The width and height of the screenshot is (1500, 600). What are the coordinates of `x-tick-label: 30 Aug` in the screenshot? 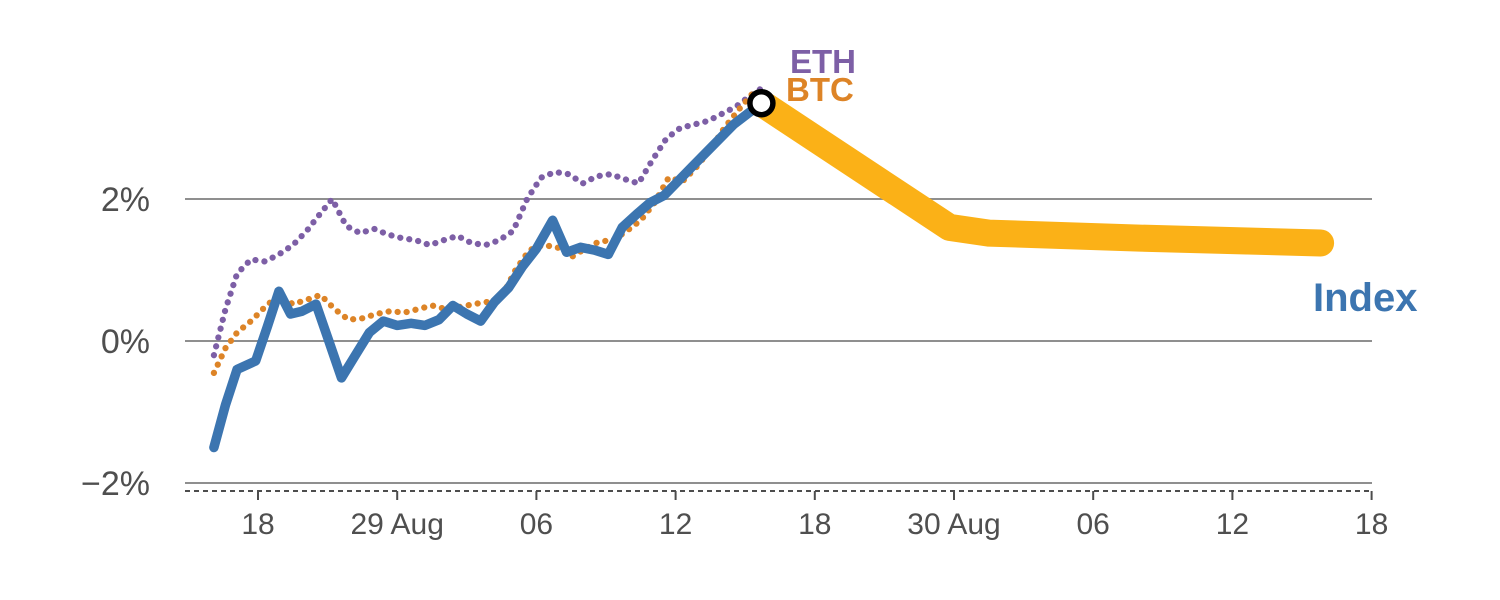 It's located at (953, 524).